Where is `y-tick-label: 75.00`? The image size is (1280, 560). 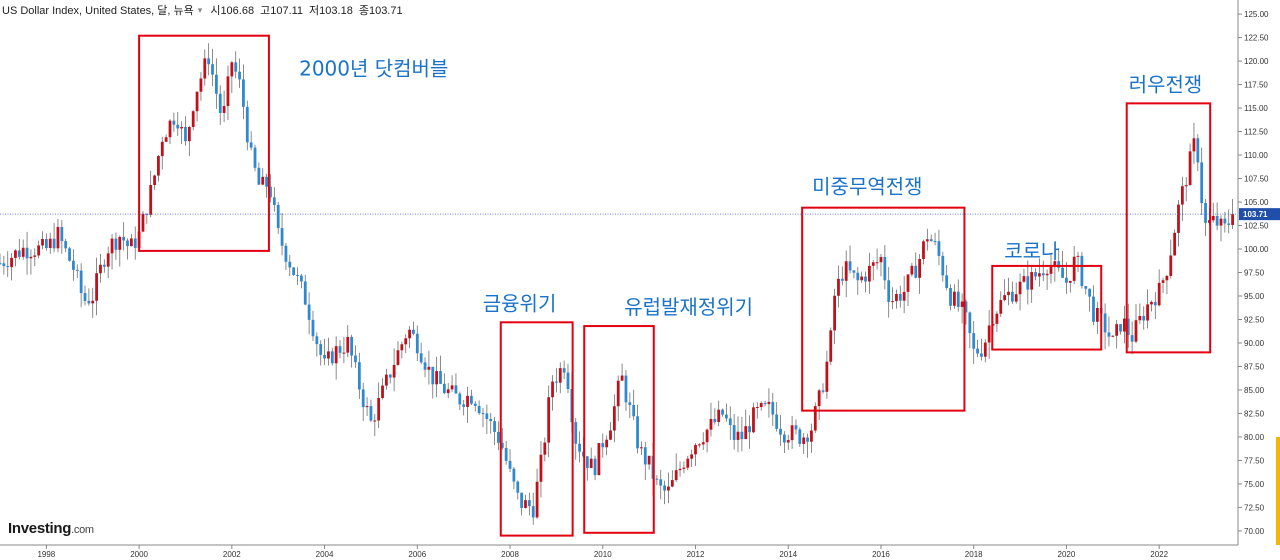 y-tick-label: 75.00 is located at coordinates (1254, 484).